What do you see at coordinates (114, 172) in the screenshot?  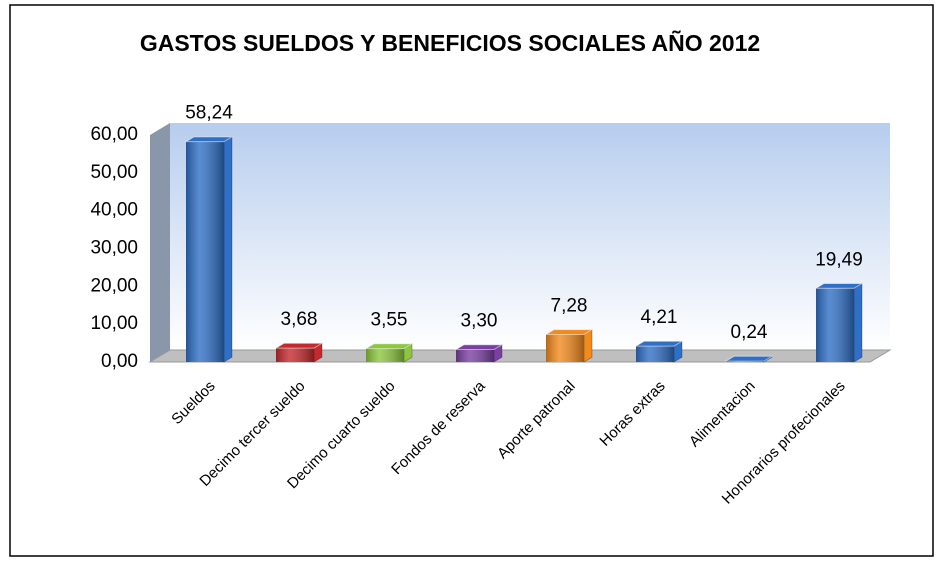 I see `y-tick-label: 50,00` at bounding box center [114, 172].